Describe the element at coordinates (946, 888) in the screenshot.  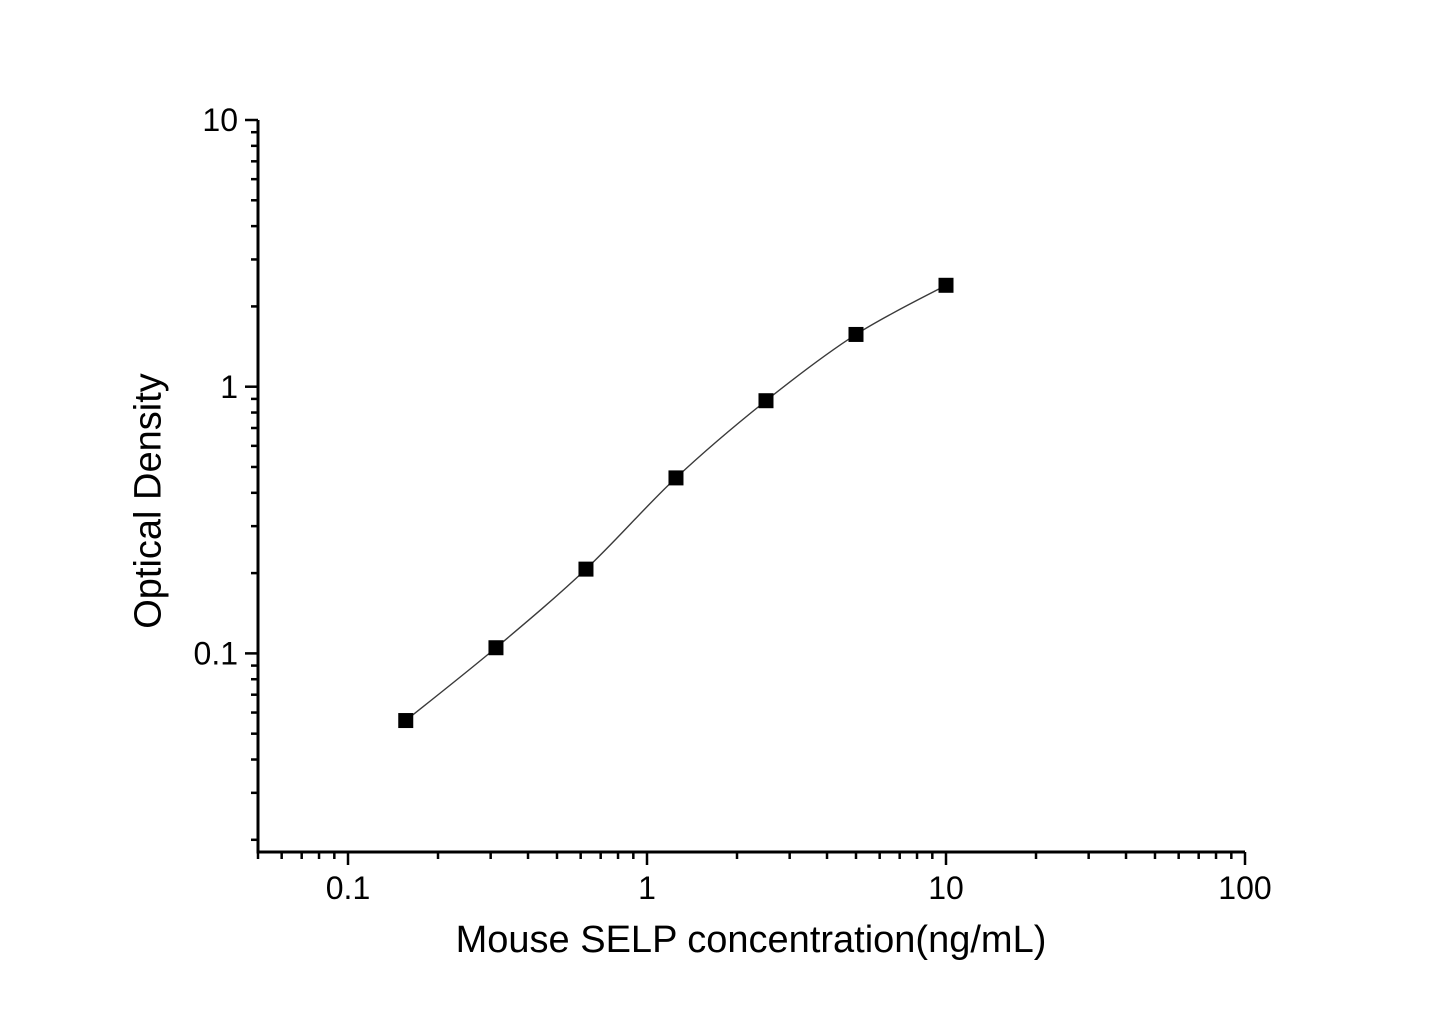
I see `x-tick-label: 10` at that location.